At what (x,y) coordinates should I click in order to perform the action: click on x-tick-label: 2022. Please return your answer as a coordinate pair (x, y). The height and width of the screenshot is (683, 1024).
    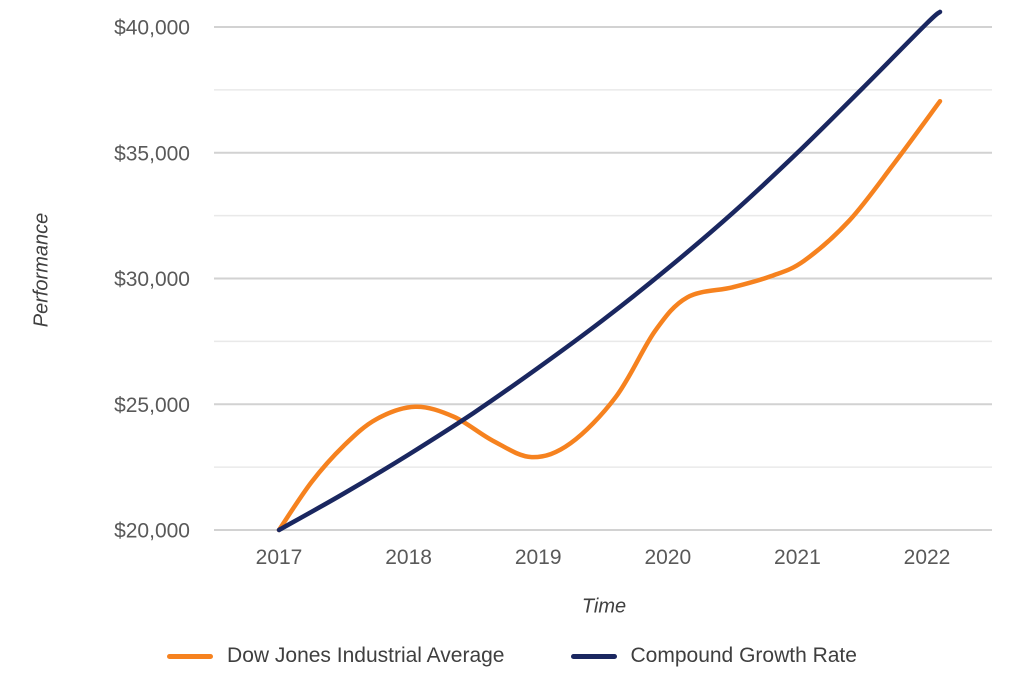
    Looking at the image, I should click on (927, 557).